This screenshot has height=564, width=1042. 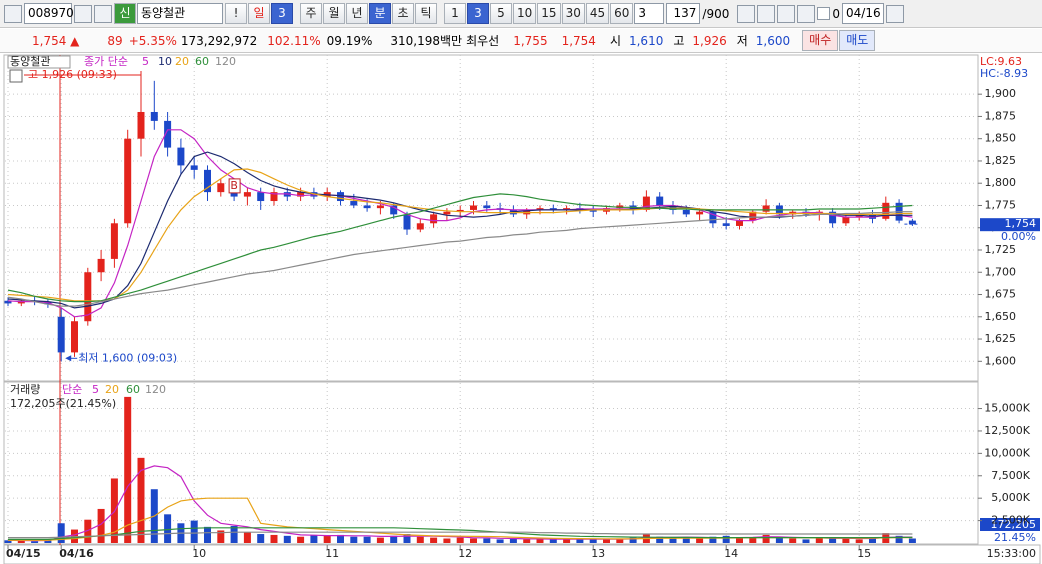 What do you see at coordinates (225, 61) in the screenshot?
I see `legend-entry: 120` at bounding box center [225, 61].